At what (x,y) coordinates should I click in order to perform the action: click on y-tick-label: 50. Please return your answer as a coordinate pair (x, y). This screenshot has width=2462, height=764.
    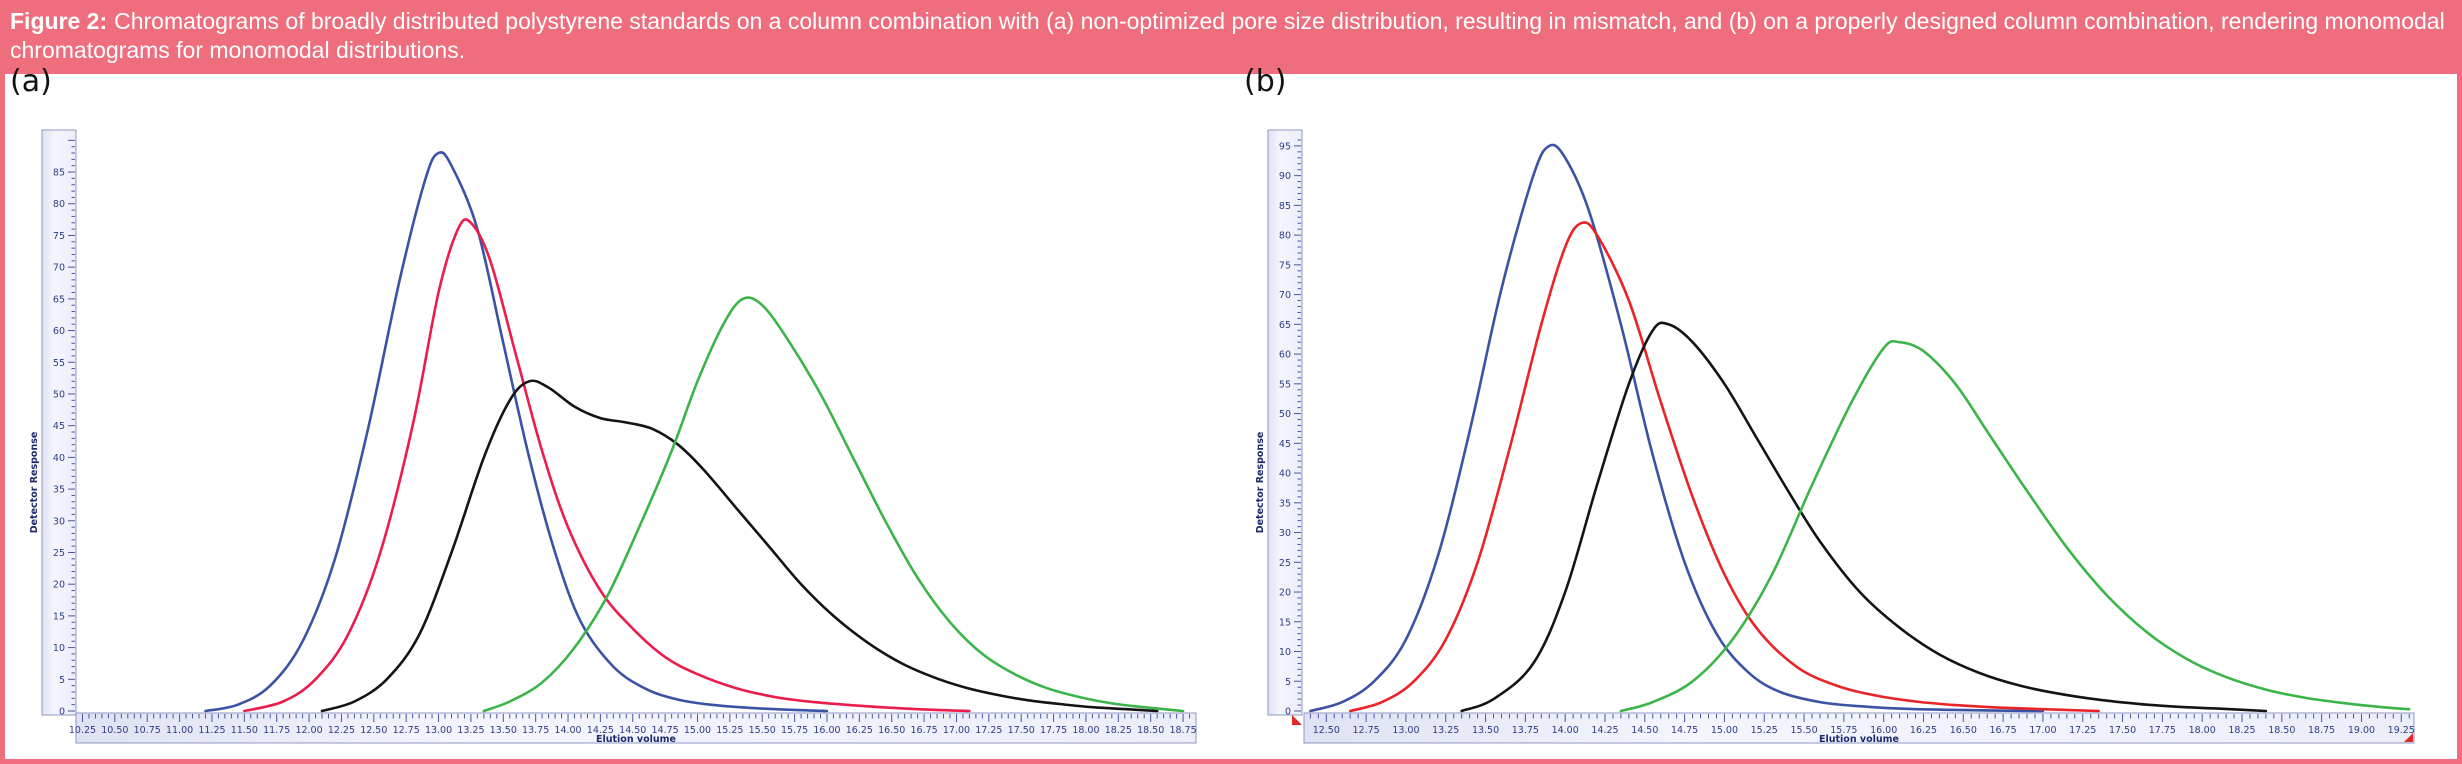
    Looking at the image, I should click on (59, 394).